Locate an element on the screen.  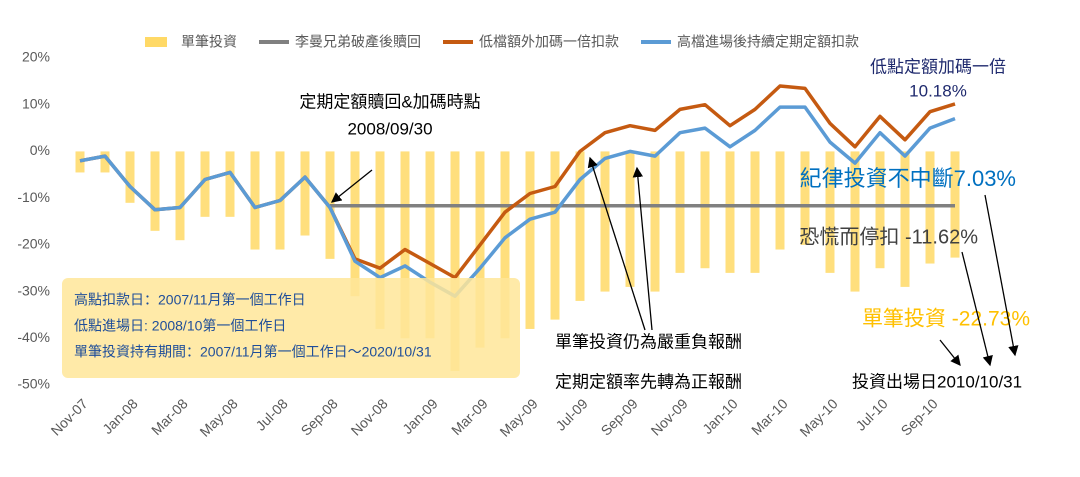
x-tick-label: Jul-10 is located at coordinates (871, 414).